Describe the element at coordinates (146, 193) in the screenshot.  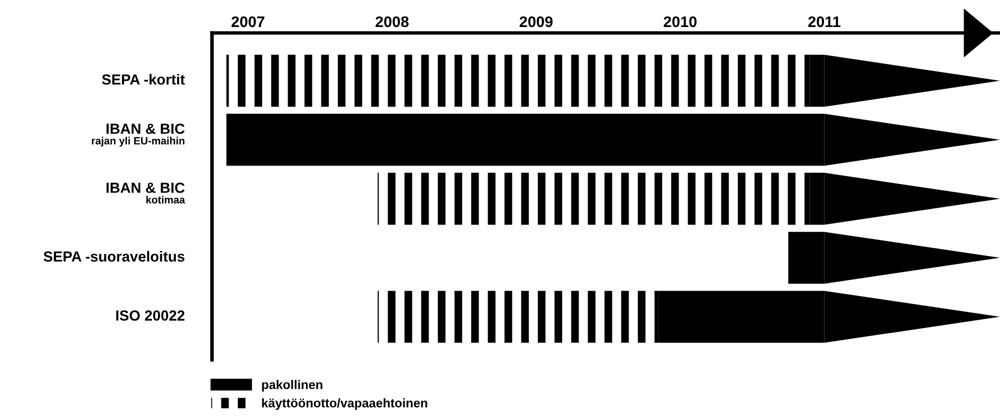
I see `y-tick-label: IBAN & BIC kotimaa` at that location.